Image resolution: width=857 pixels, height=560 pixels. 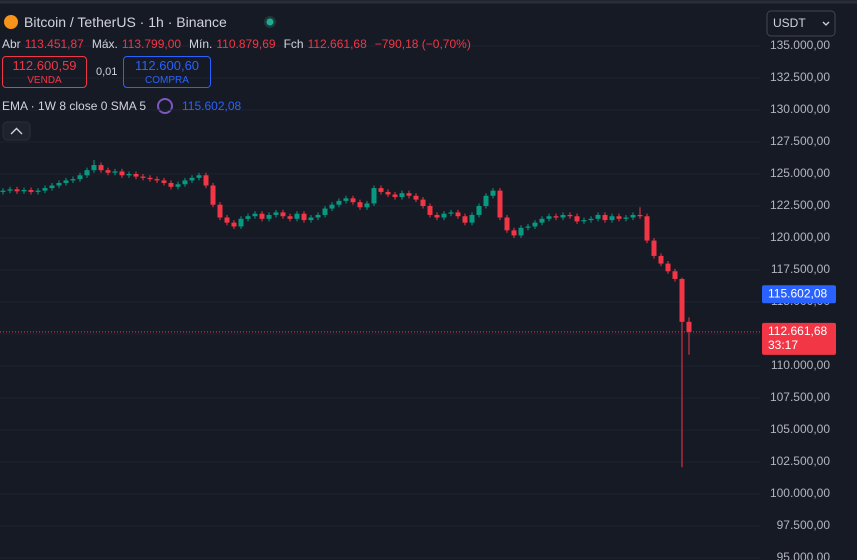 I want to click on y-tick-label: 97.500,00, so click(x=804, y=525).